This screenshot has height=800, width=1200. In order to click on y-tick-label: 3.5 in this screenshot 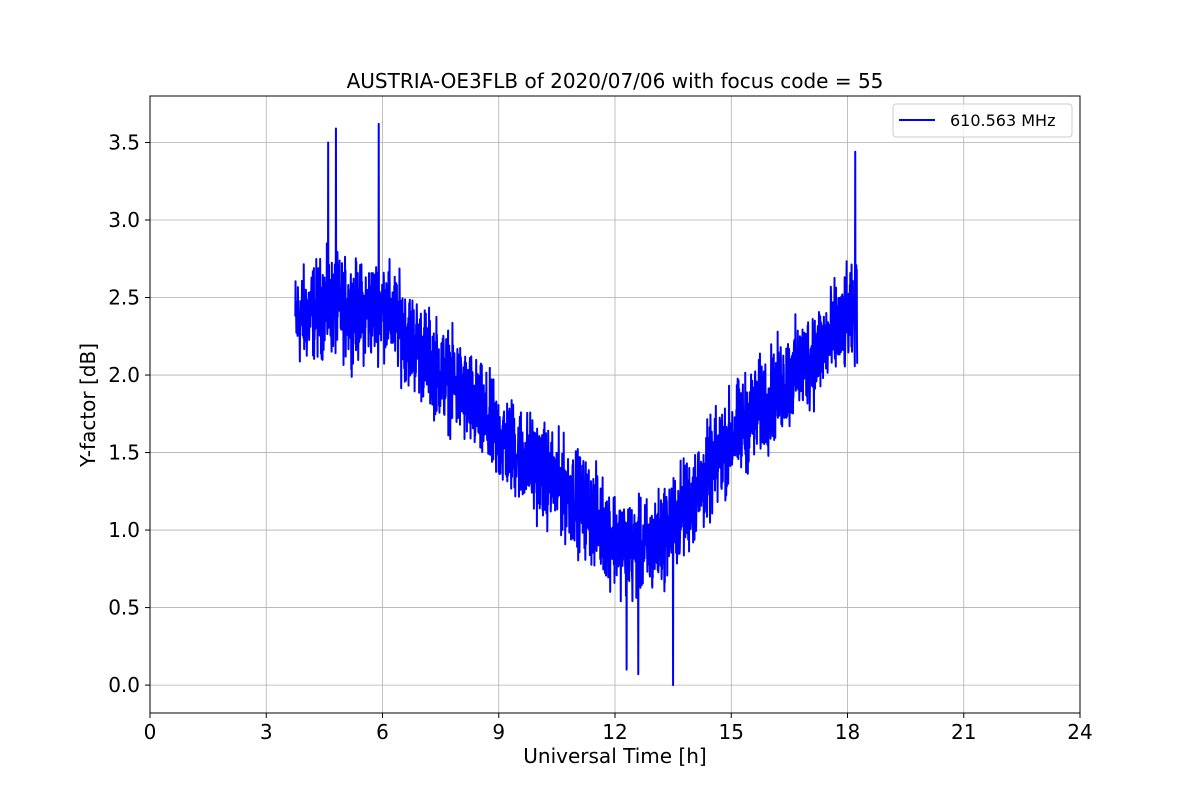, I will do `click(124, 143)`.